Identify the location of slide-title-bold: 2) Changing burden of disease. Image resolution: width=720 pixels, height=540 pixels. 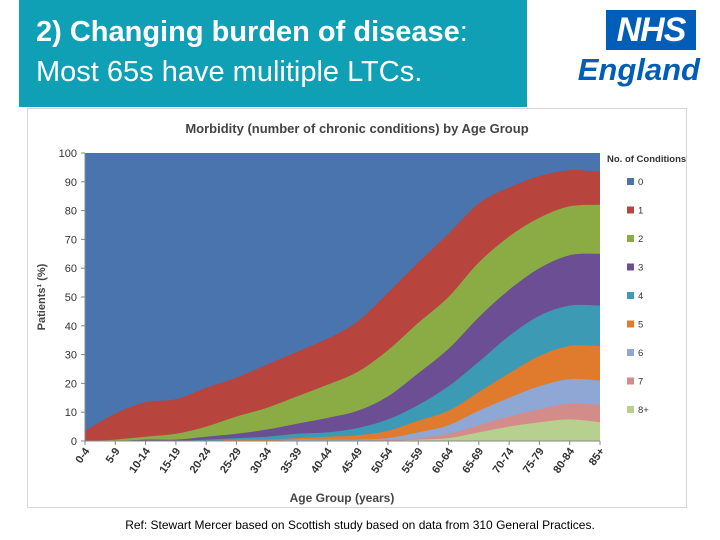
(248, 32).